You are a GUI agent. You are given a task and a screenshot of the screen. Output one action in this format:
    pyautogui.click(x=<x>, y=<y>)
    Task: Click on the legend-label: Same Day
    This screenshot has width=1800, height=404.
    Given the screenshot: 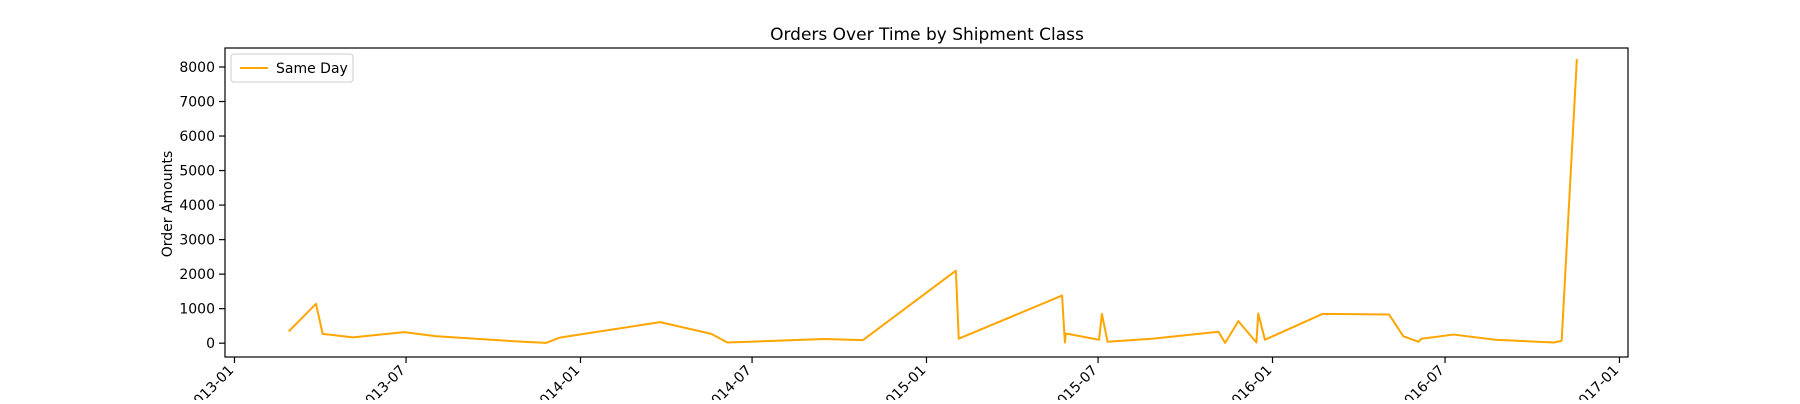 What is the action you would take?
    pyautogui.click(x=312, y=69)
    